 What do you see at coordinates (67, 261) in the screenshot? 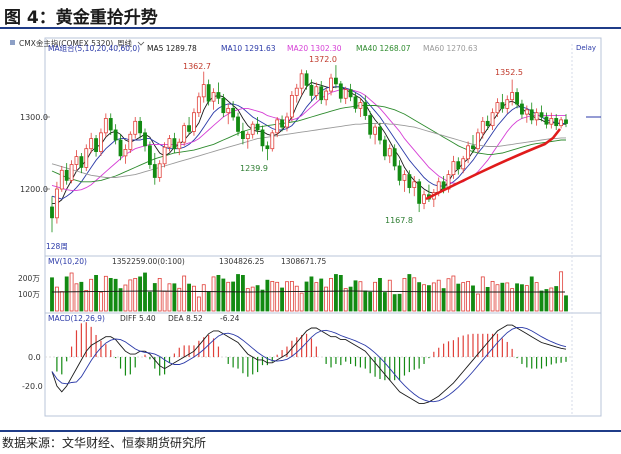
I see `mv-label: MV(10,20)` at bounding box center [67, 261].